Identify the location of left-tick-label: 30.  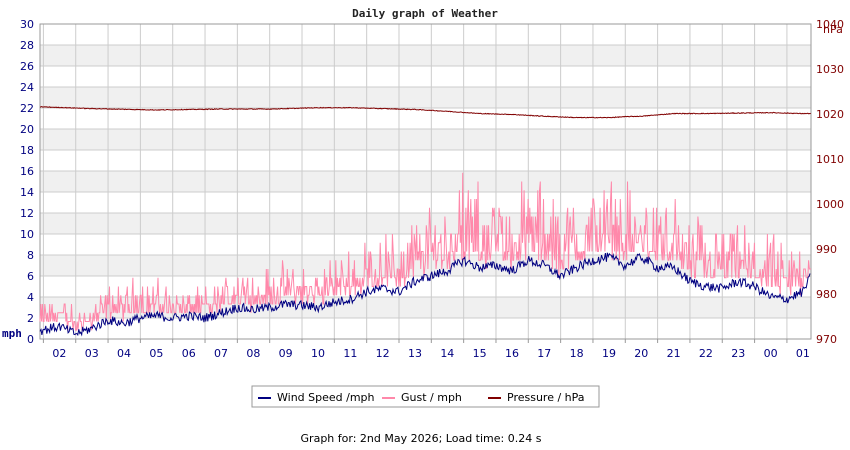
(27, 24).